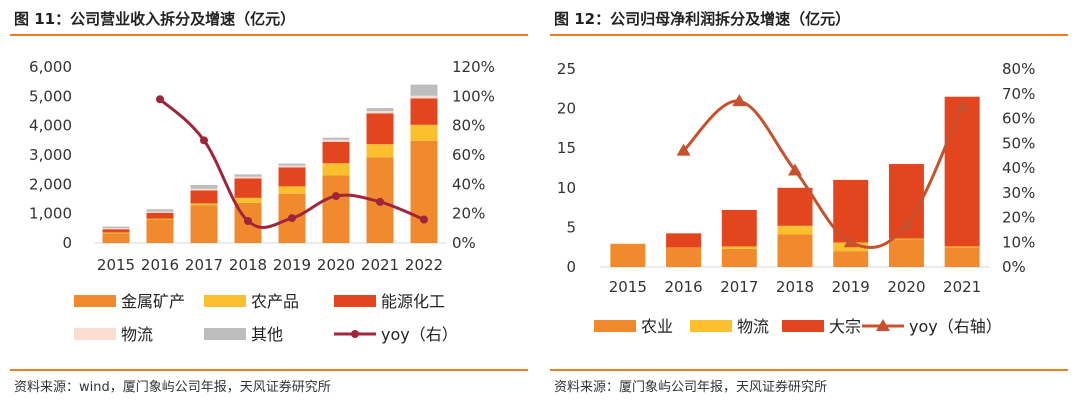 The image size is (1080, 404). What do you see at coordinates (473, 67) in the screenshot?
I see `y2-tick-label: 120%` at bounding box center [473, 67].